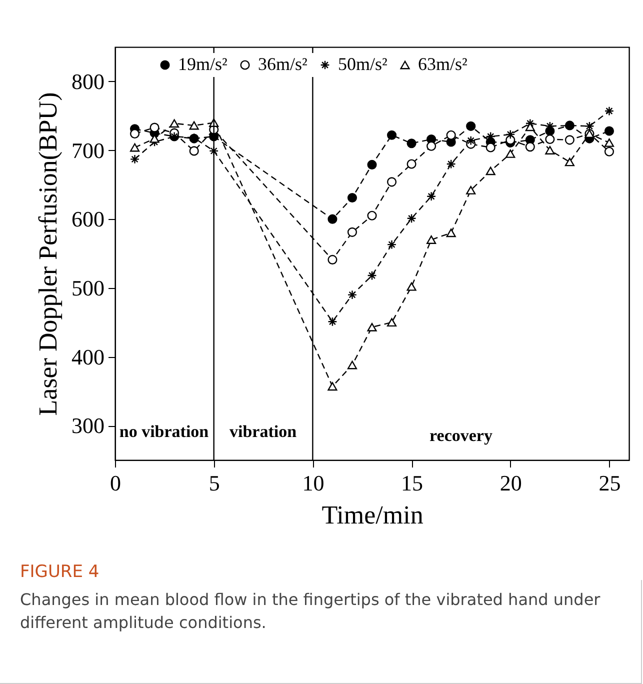  I want to click on text: FIGURE 4, so click(60, 572).